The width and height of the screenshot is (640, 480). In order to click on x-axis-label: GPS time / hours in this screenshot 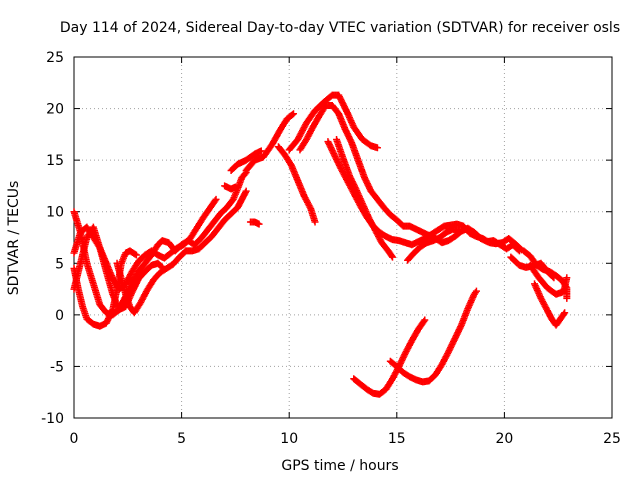, I will do `click(339, 466)`.